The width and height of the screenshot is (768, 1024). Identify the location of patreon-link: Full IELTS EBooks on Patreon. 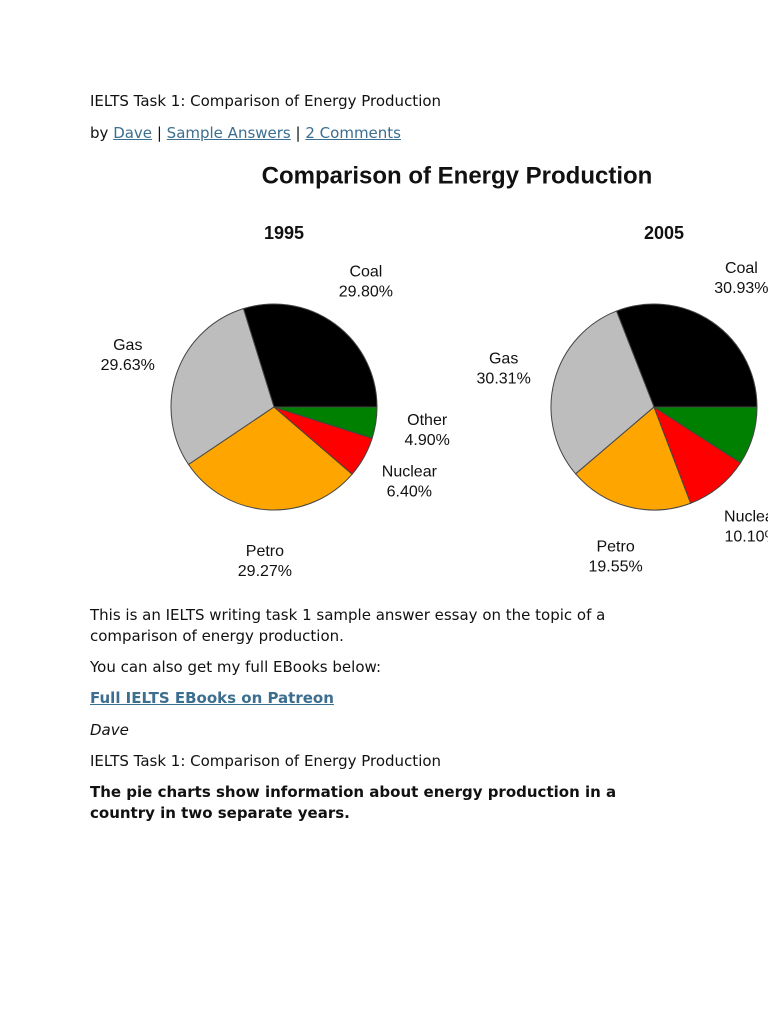
(212, 698).